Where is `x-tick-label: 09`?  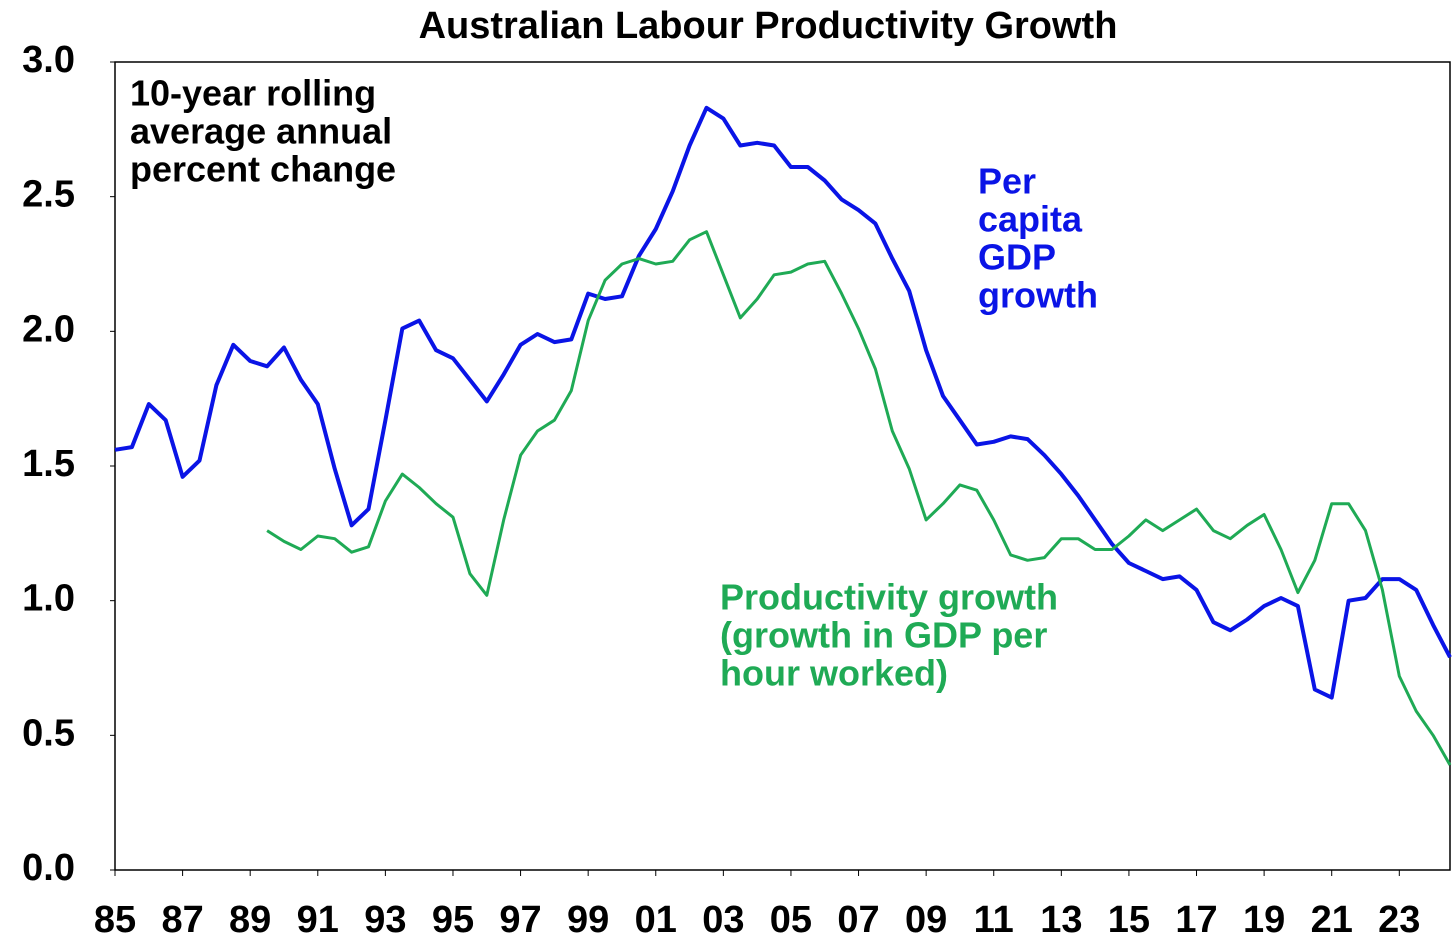
x-tick-label: 09 is located at coordinates (926, 920).